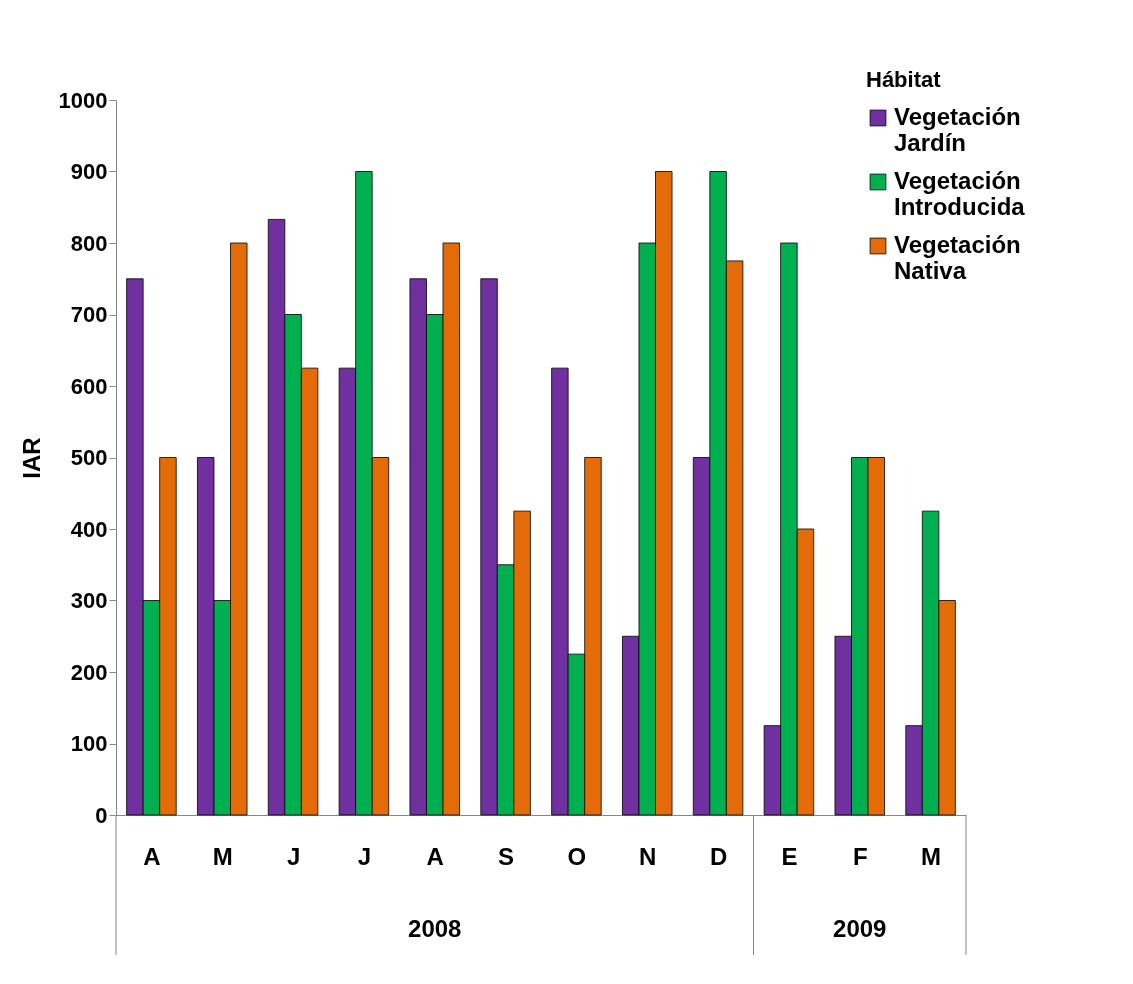  Describe the element at coordinates (89, 672) in the screenshot. I see `y-tick-label: 200` at that location.